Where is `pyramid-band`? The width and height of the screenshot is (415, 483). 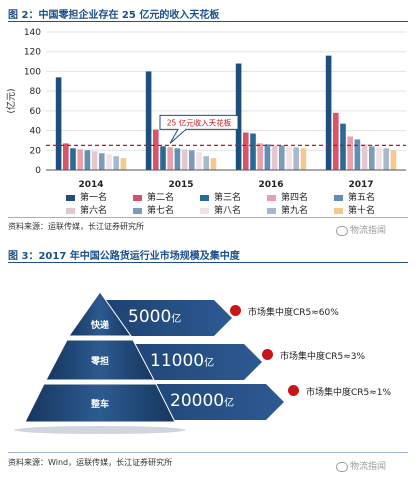
pyramid-band is located at coordinates (166, 318).